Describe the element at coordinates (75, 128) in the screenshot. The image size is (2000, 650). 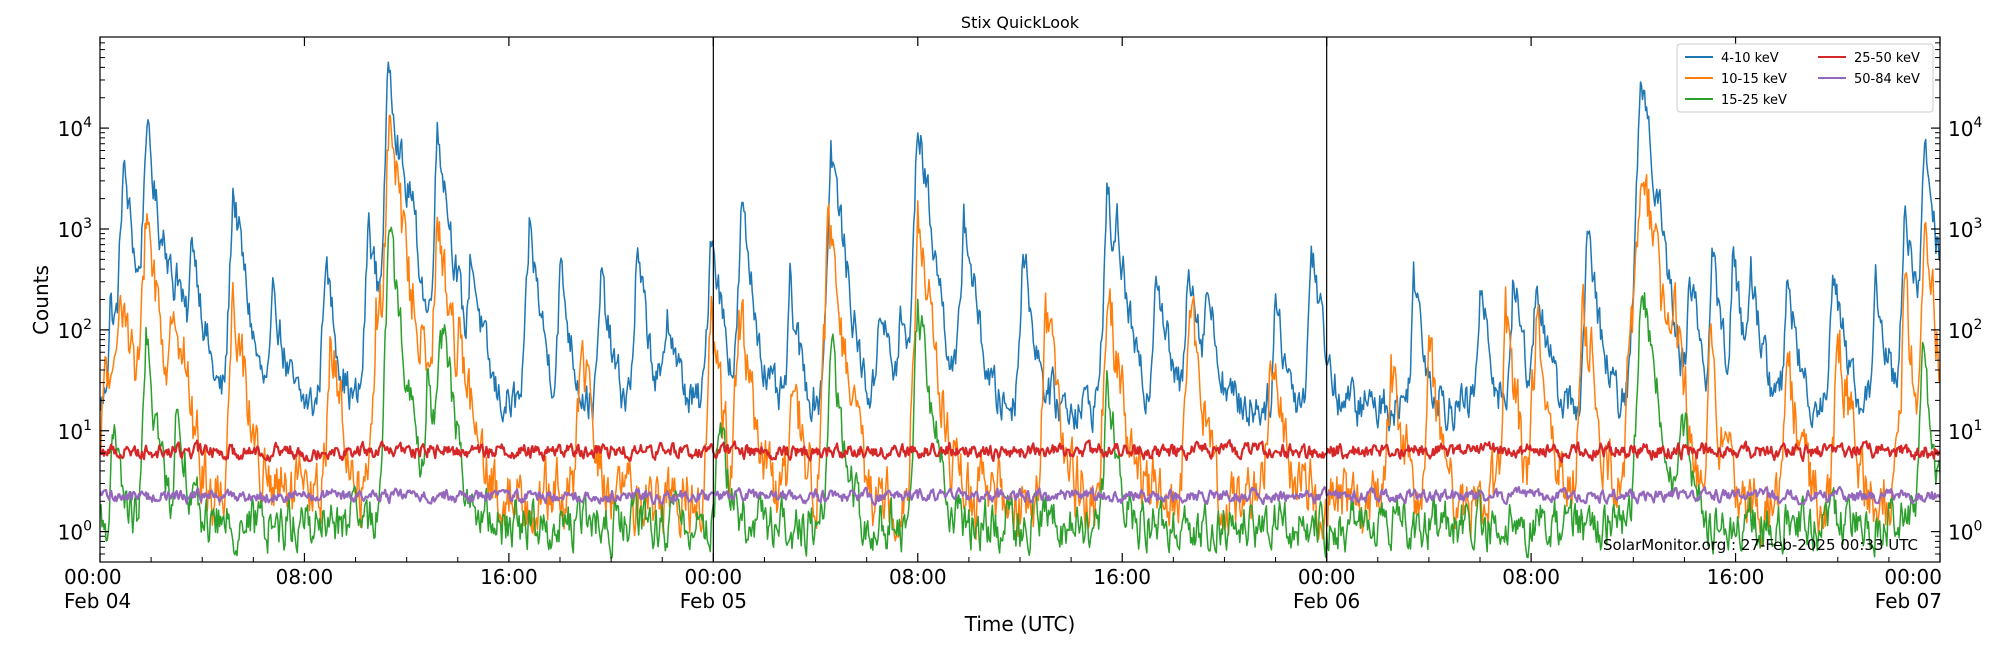
I see `y-tick-label-left: 10⁴` at that location.